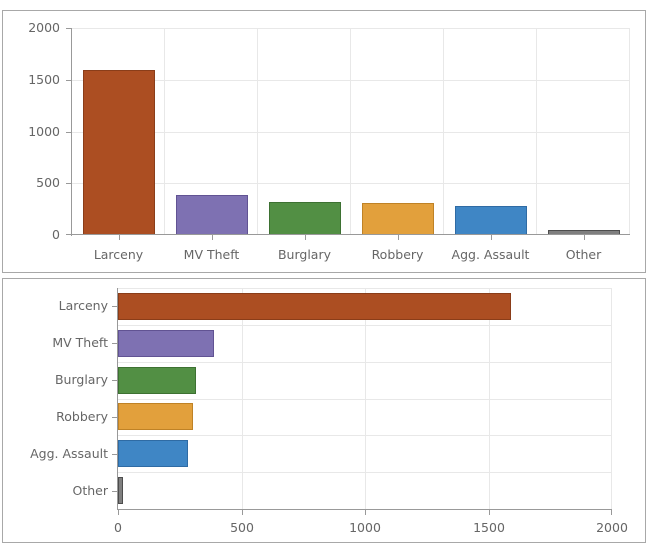  I want to click on y-tick-label: 1000, so click(44, 131).